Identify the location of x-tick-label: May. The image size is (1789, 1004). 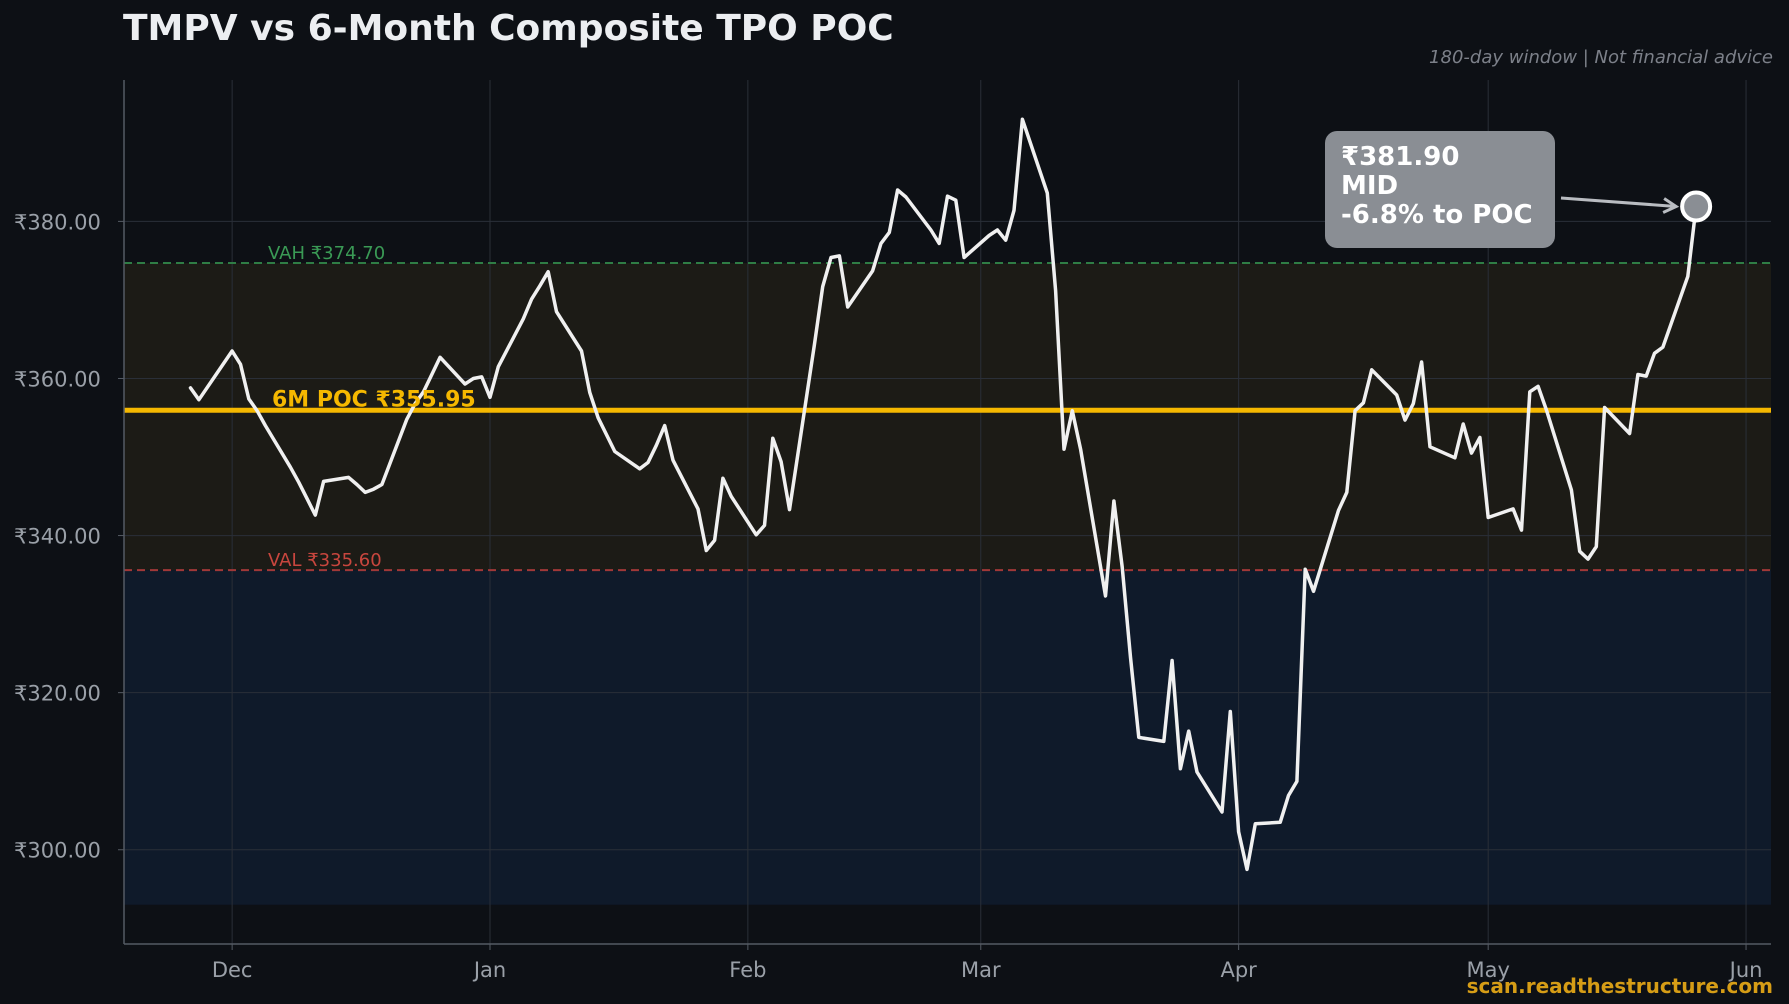
(1487, 970).